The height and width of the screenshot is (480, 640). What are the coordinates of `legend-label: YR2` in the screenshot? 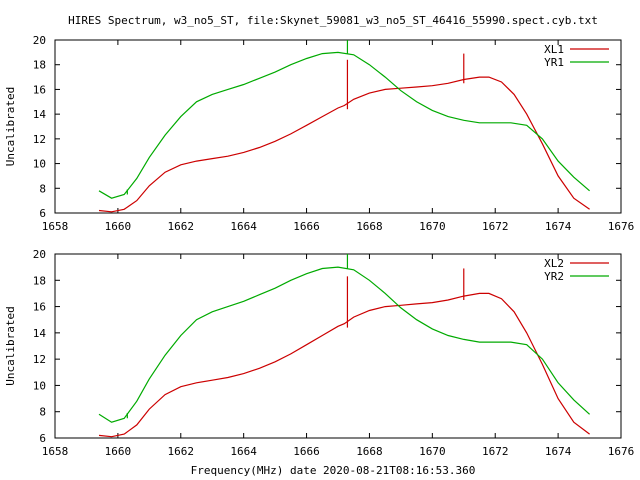 It's located at (554, 276).